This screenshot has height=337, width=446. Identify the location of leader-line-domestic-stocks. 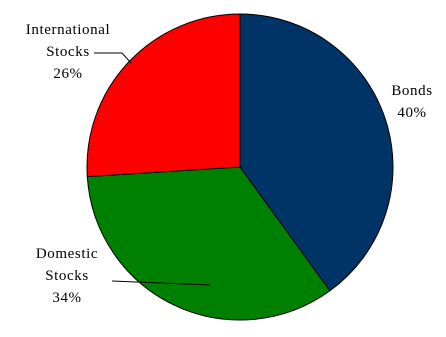
(161, 283).